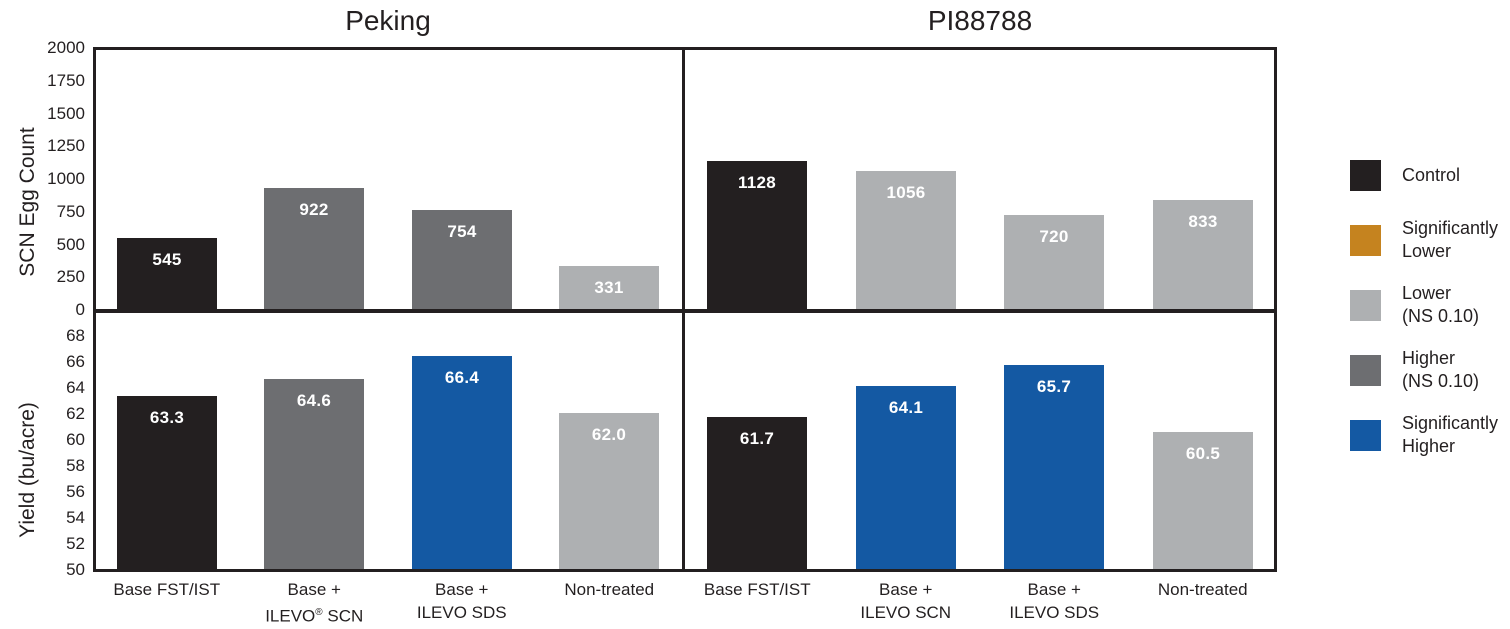 This screenshot has width=1510, height=629. Describe the element at coordinates (1203, 221) in the screenshot. I see `bar-value-label: 833` at that location.